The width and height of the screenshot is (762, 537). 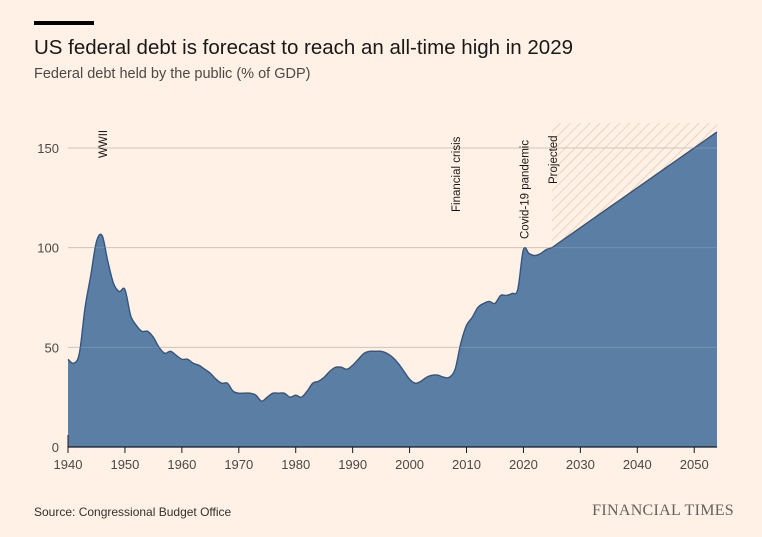 What do you see at coordinates (48, 148) in the screenshot?
I see `y-tick-label-150: 150` at bounding box center [48, 148].